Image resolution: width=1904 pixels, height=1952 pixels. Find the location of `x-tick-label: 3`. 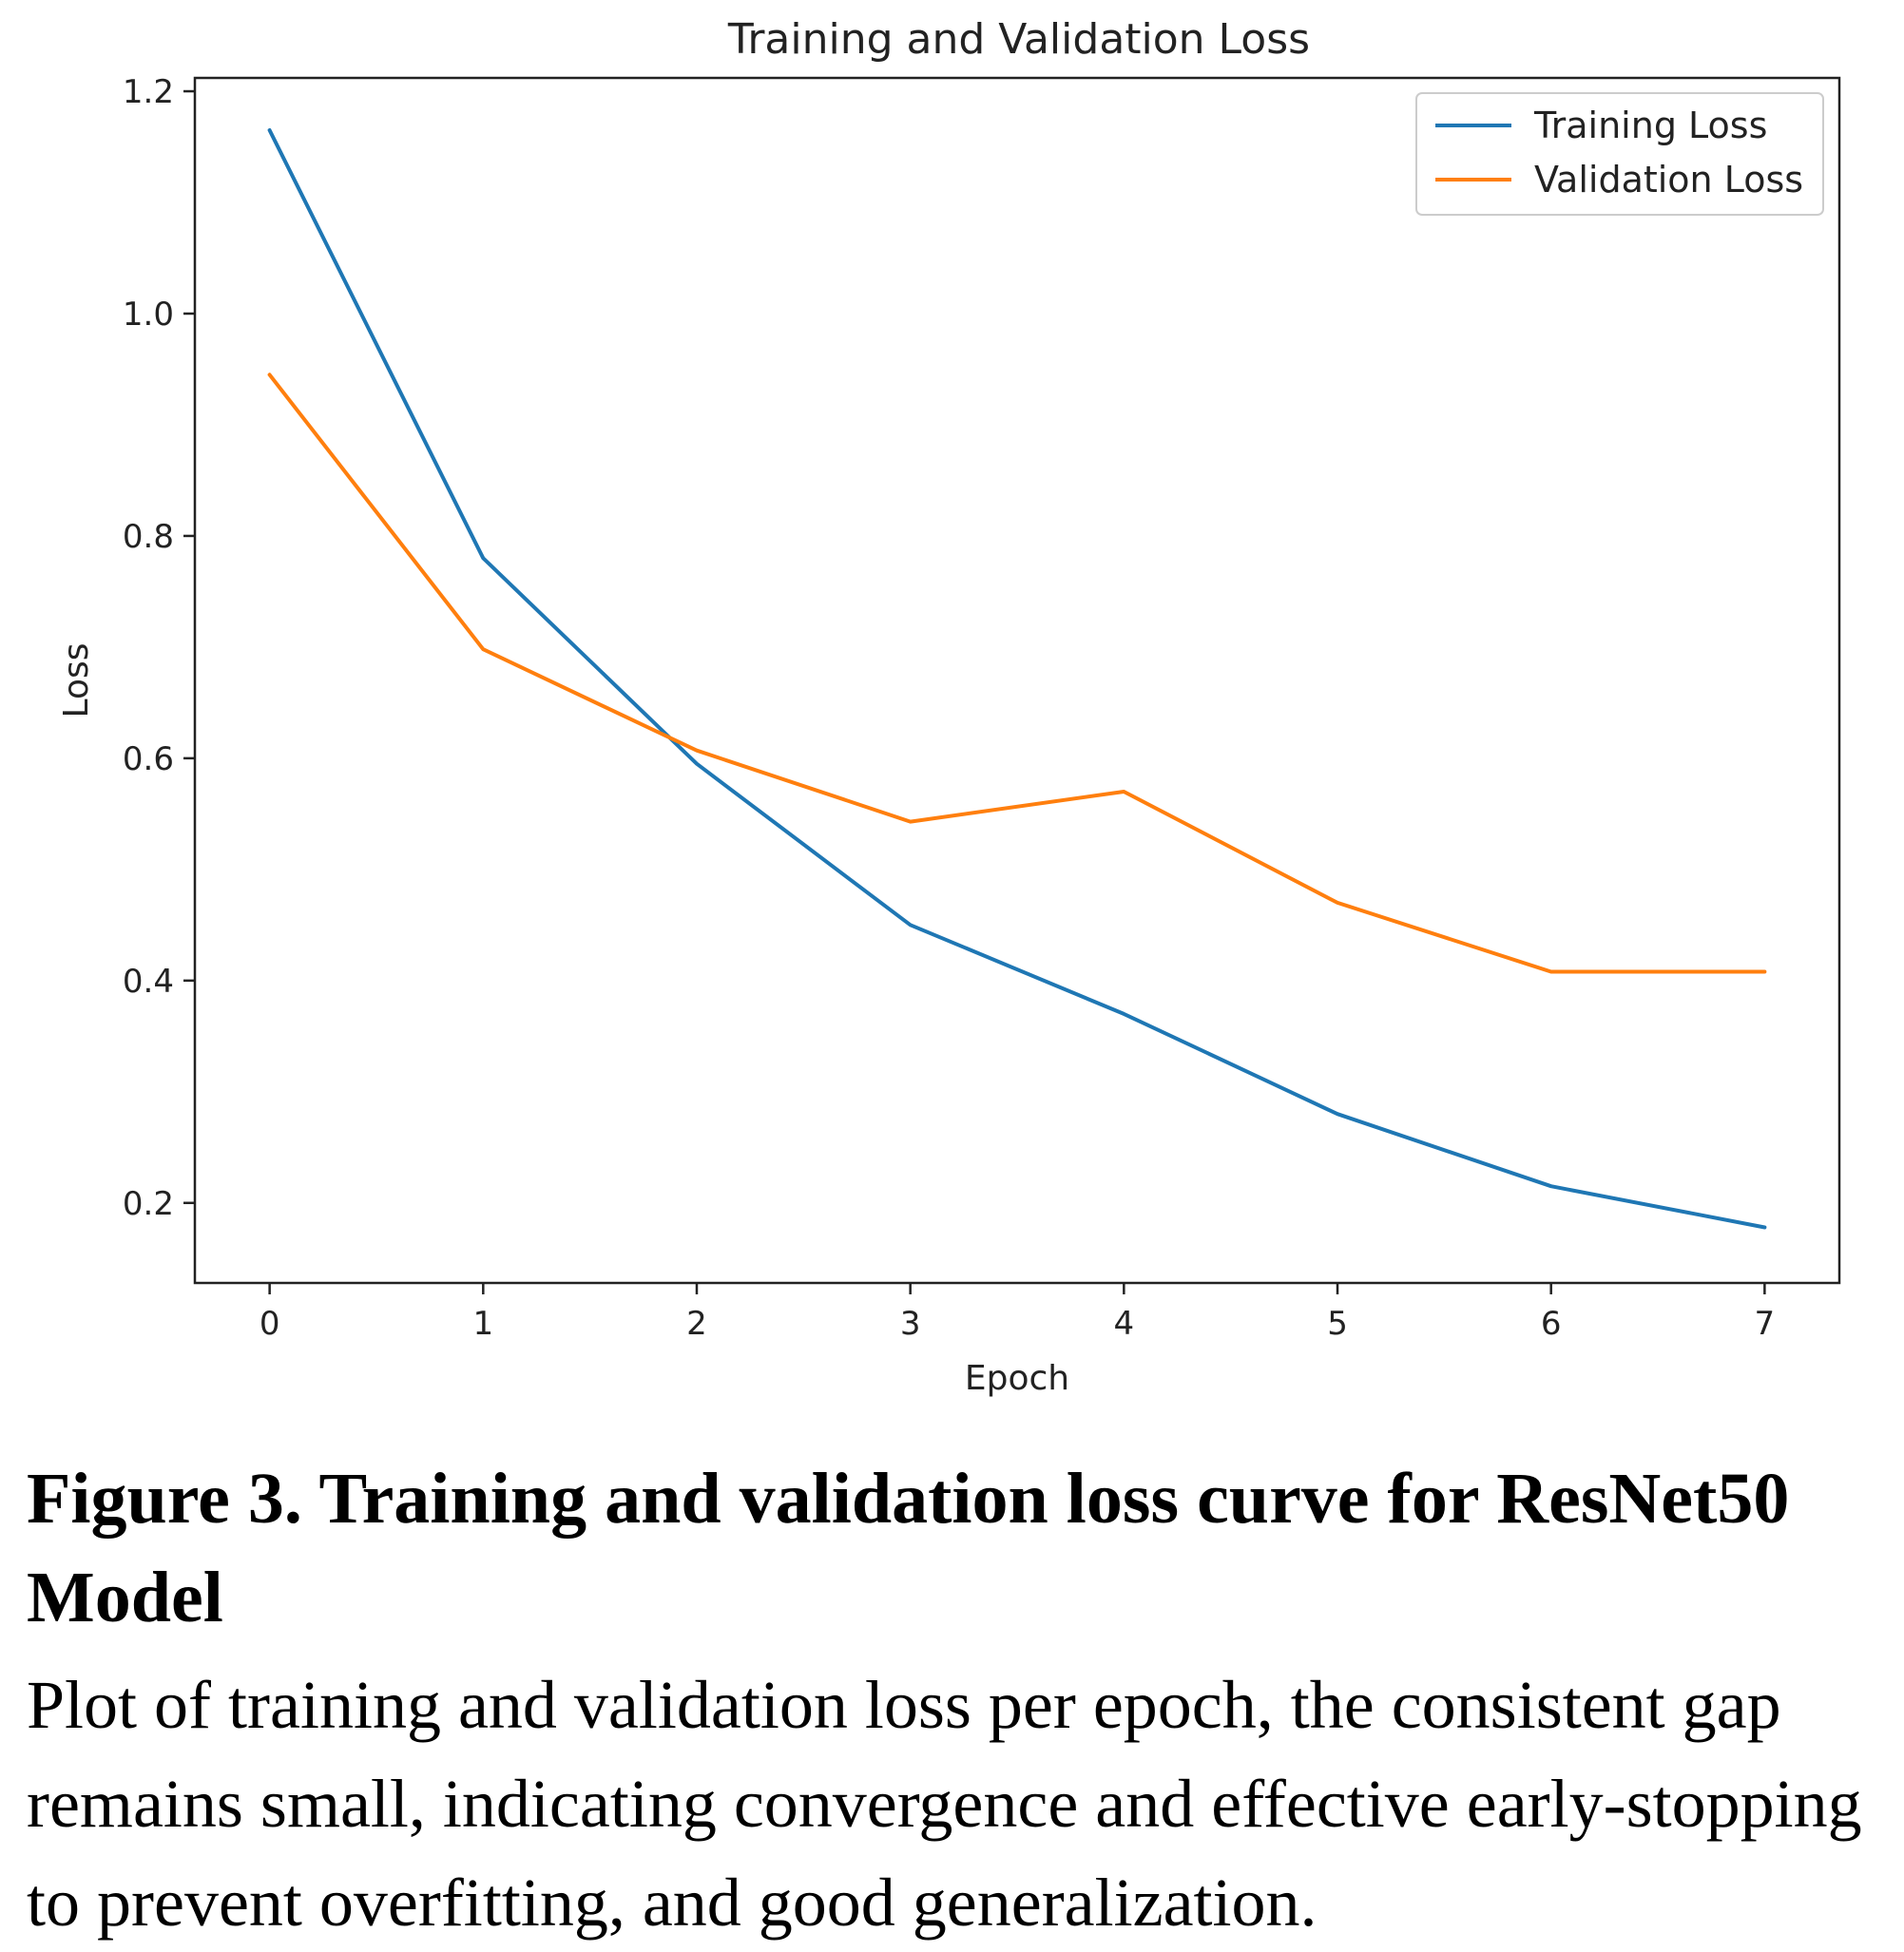

x-tick-label: 3 is located at coordinates (910, 1324).